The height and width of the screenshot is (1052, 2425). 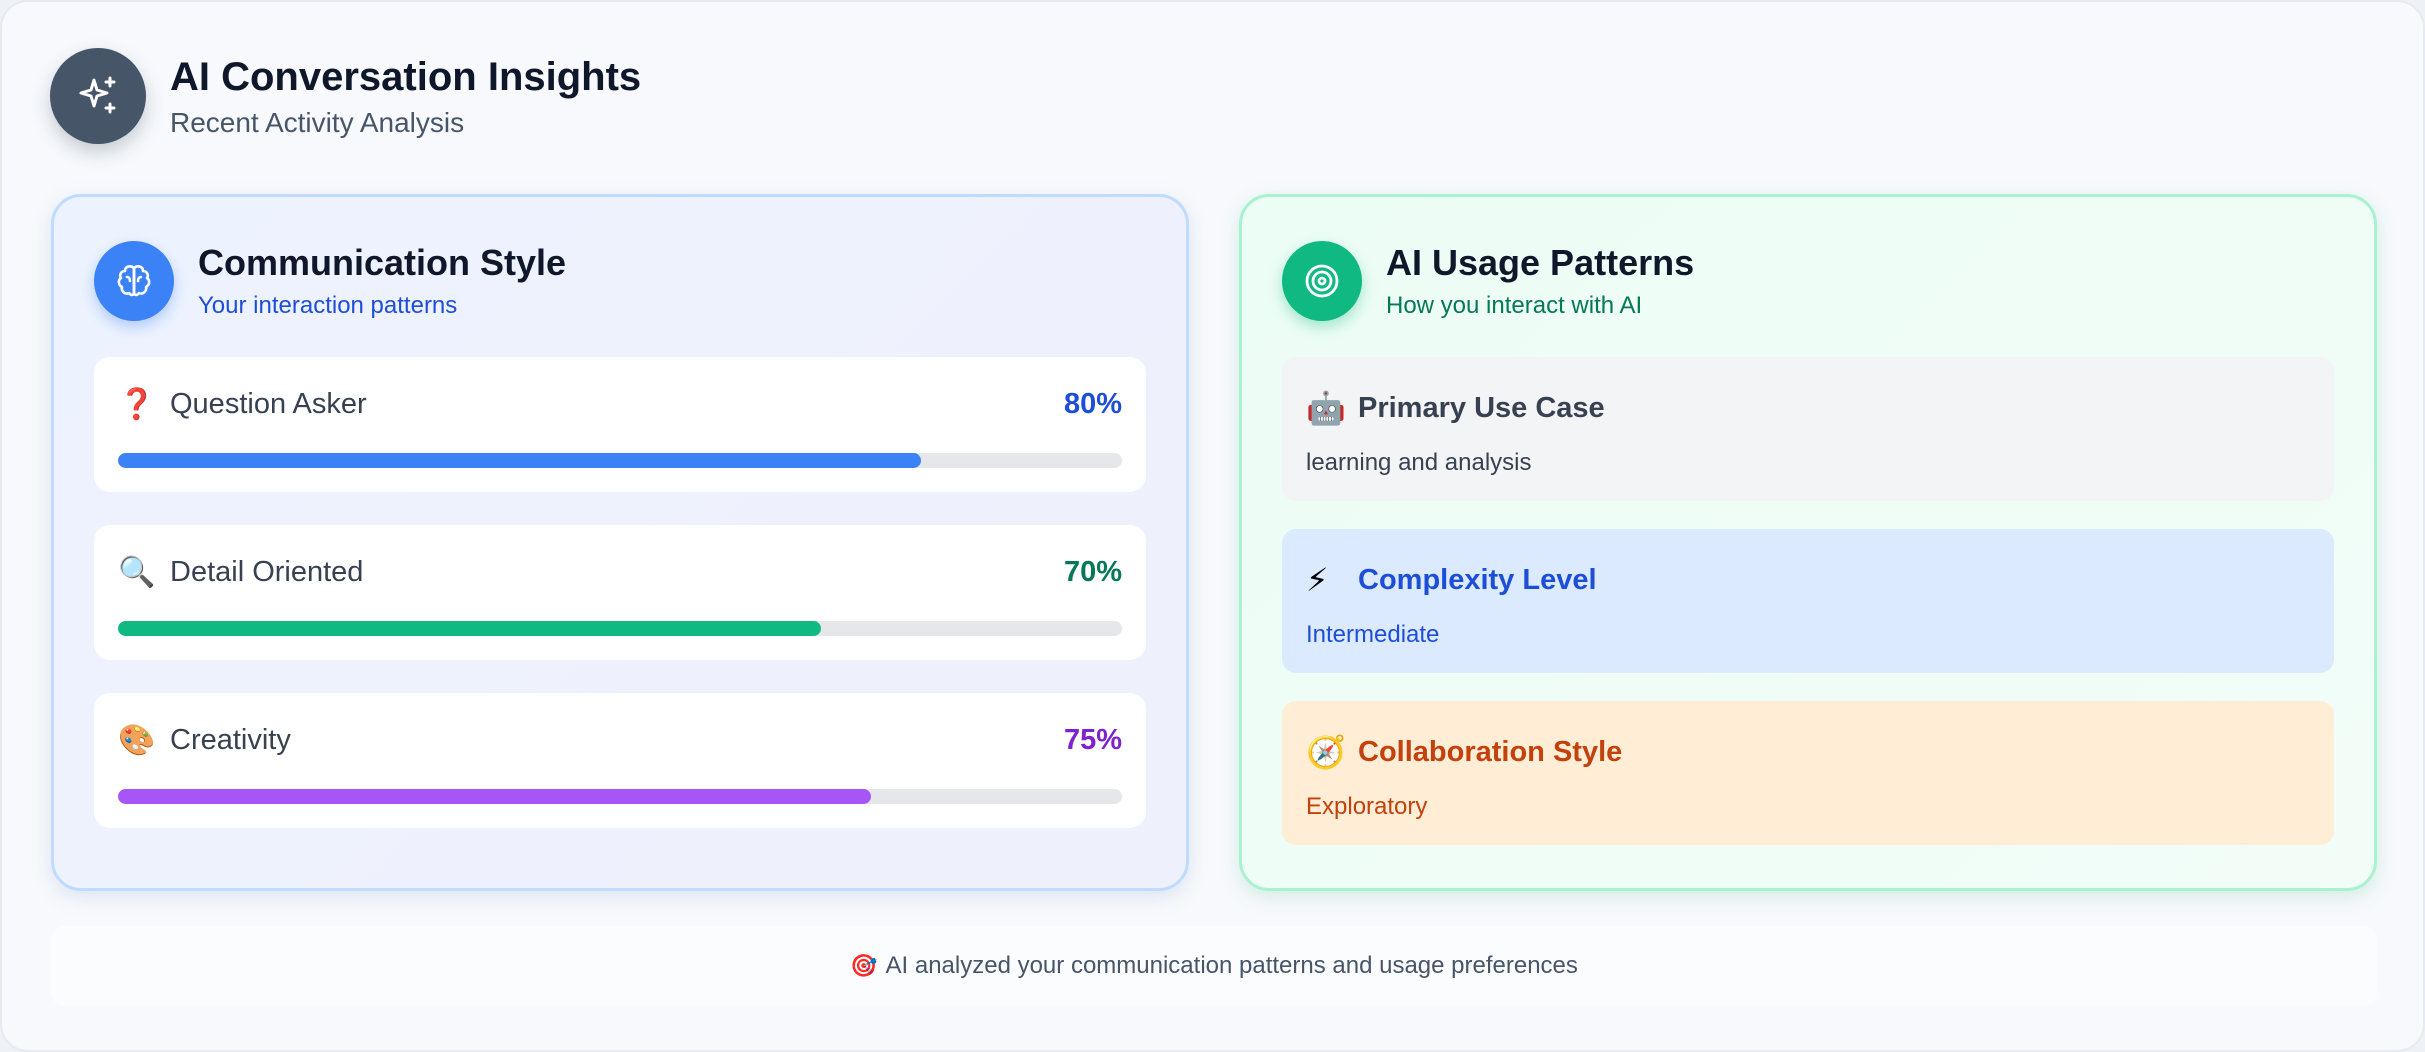 What do you see at coordinates (1808, 429) in the screenshot?
I see `usage-card-primary-use-case: 🤖 Primary Use Case learning and analysis` at bounding box center [1808, 429].